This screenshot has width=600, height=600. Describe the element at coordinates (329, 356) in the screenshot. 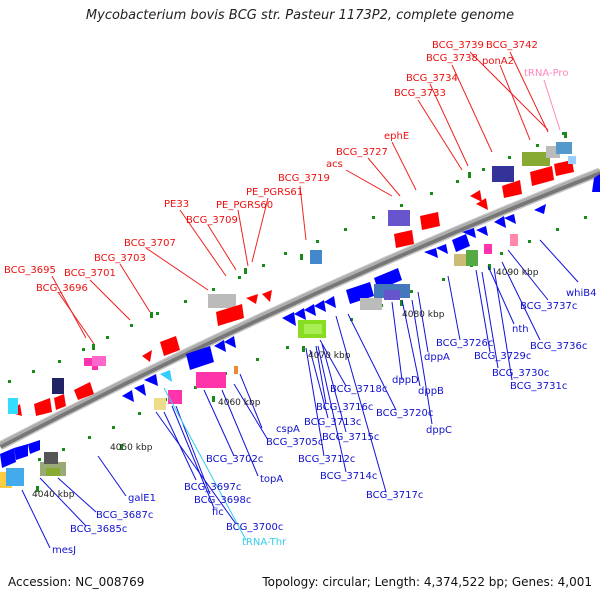

I see `scale-label: 4070 kbp` at that location.